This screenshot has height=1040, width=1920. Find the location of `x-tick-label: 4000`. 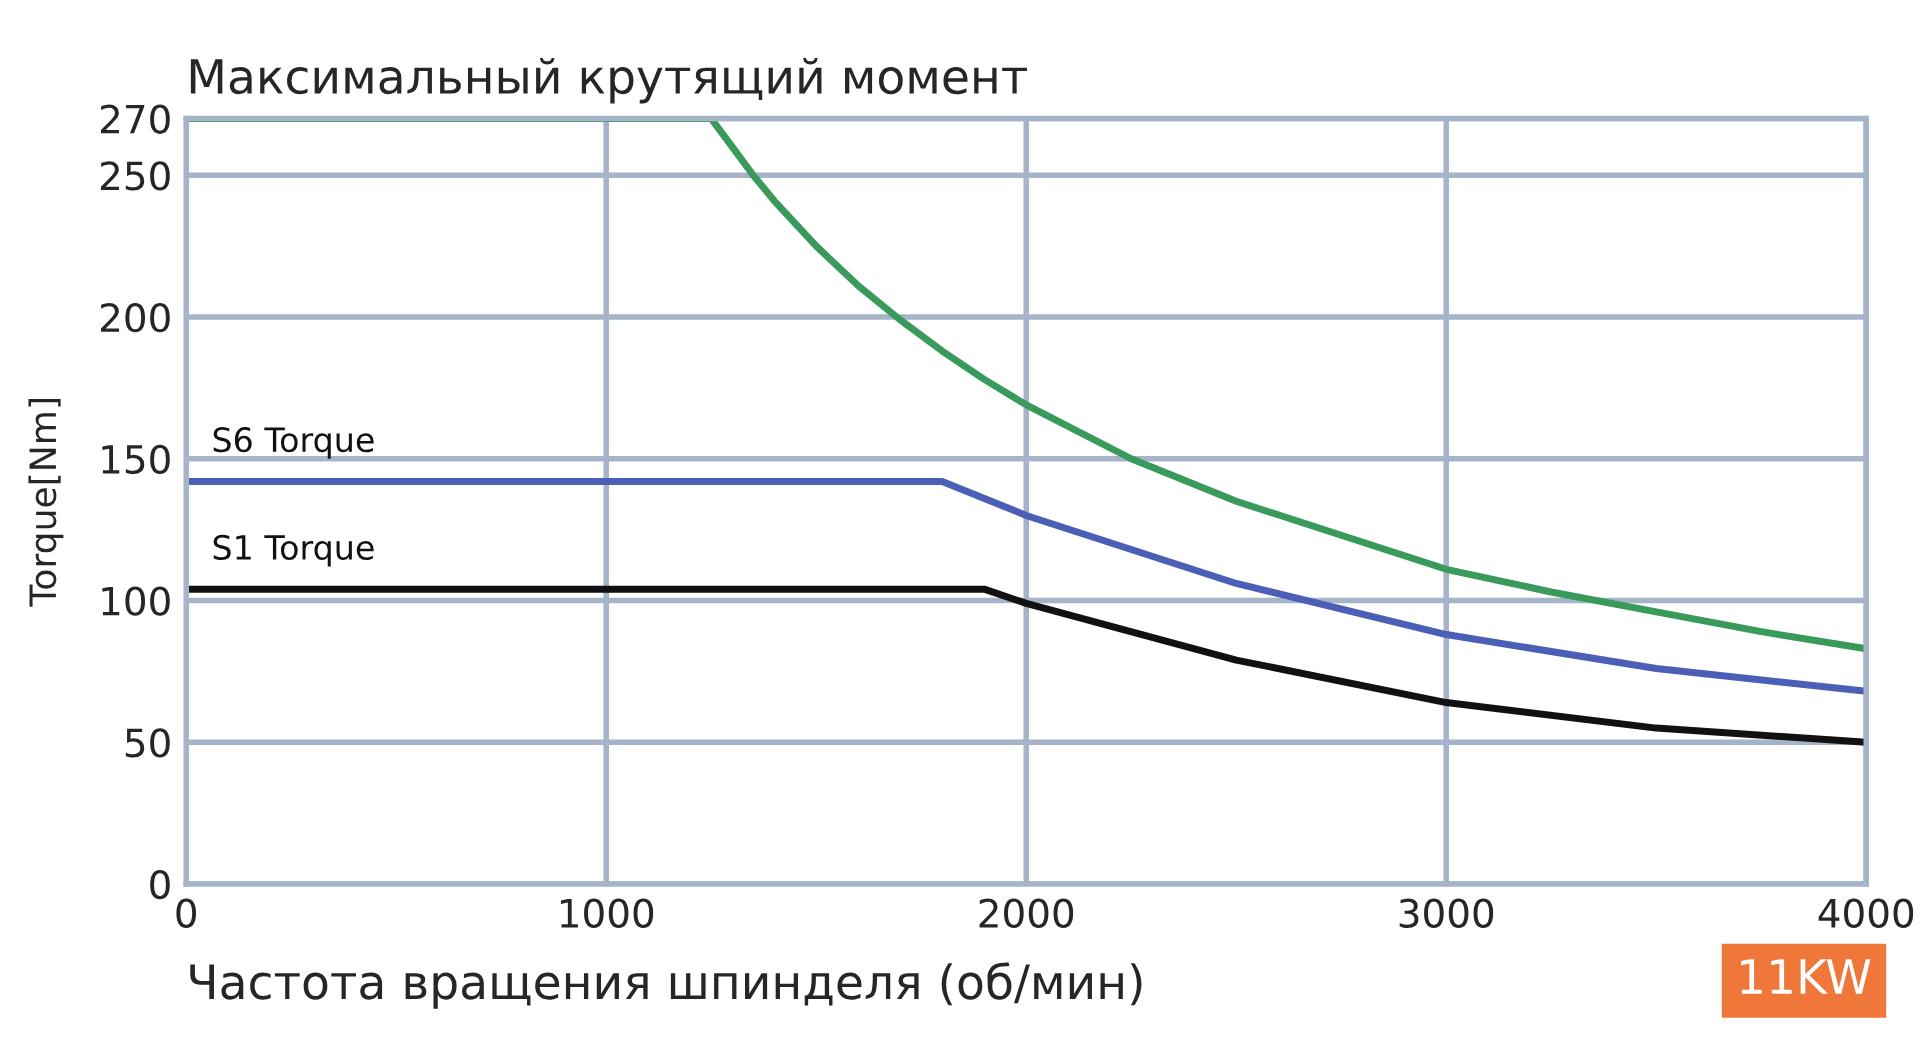

x-tick-label: 4000 is located at coordinates (1866, 913).